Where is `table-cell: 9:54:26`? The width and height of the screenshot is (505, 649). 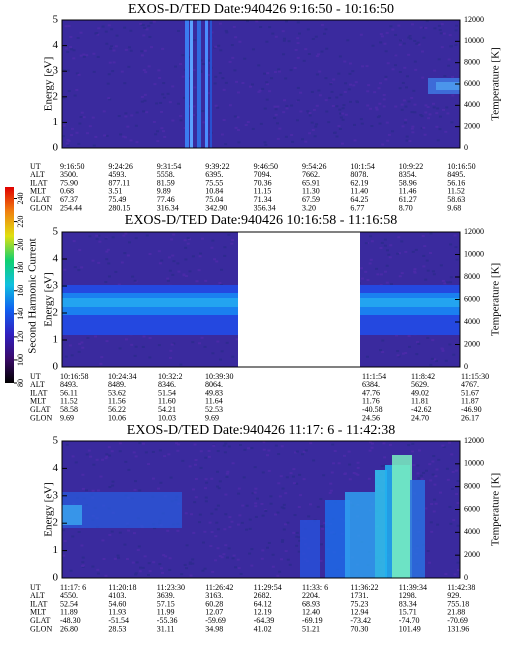
table-cell: 9:54:26 is located at coordinates (314, 166).